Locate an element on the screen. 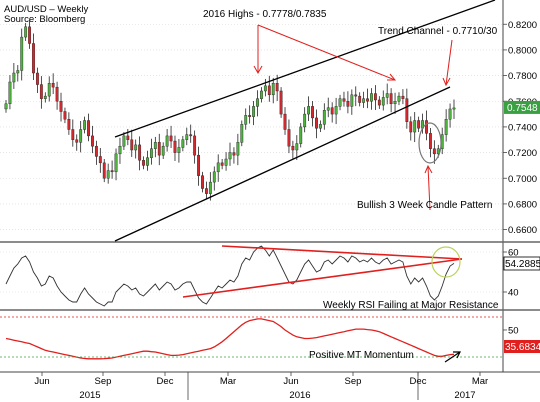 The height and width of the screenshot is (402, 540). momentum-arrow is located at coordinates (452, 357).